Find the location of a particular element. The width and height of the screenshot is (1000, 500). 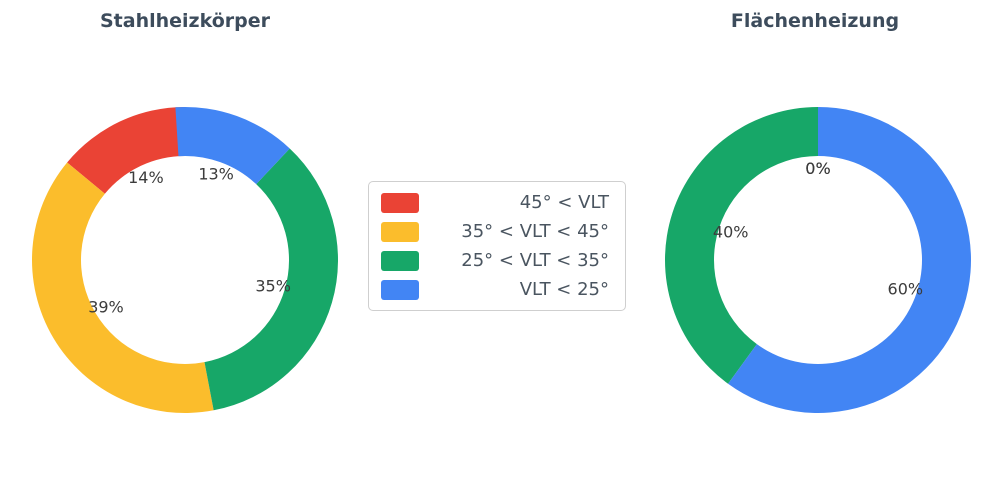

legend-item: 25° < VLT < 35° is located at coordinates (495, 260).